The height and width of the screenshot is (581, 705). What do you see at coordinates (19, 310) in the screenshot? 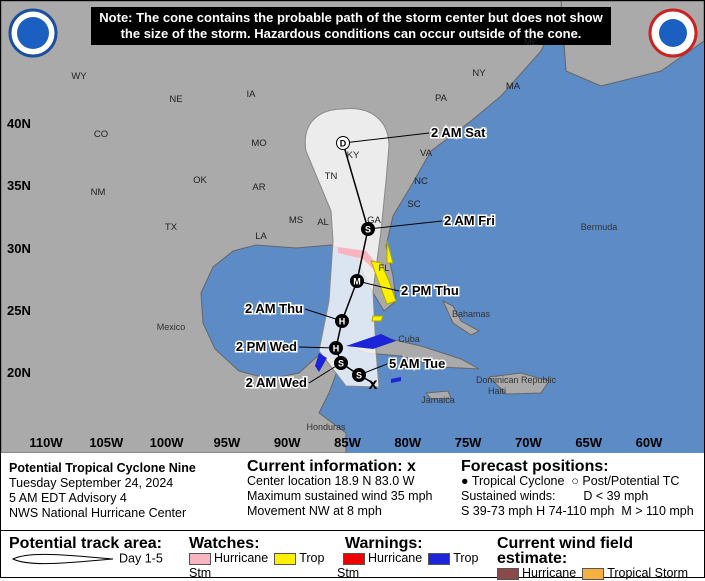
I see `latitude-label: 25N` at bounding box center [19, 310].